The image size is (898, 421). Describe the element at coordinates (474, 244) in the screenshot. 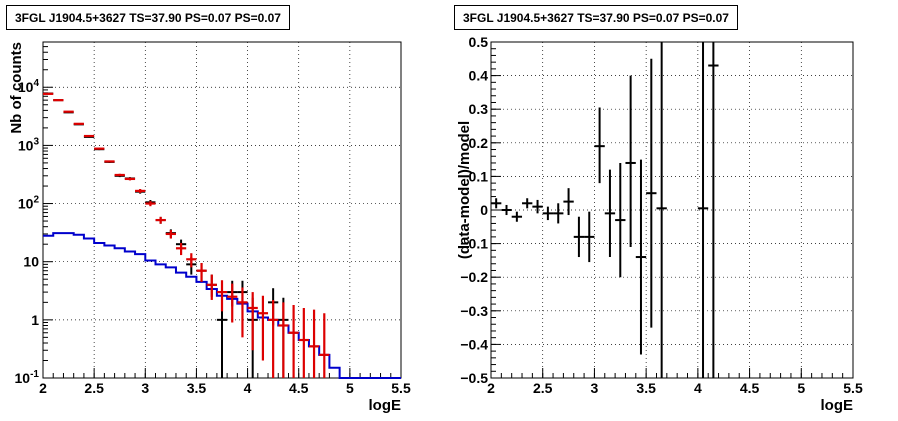

I see `right-y-tick-label: −0.1` at that location.